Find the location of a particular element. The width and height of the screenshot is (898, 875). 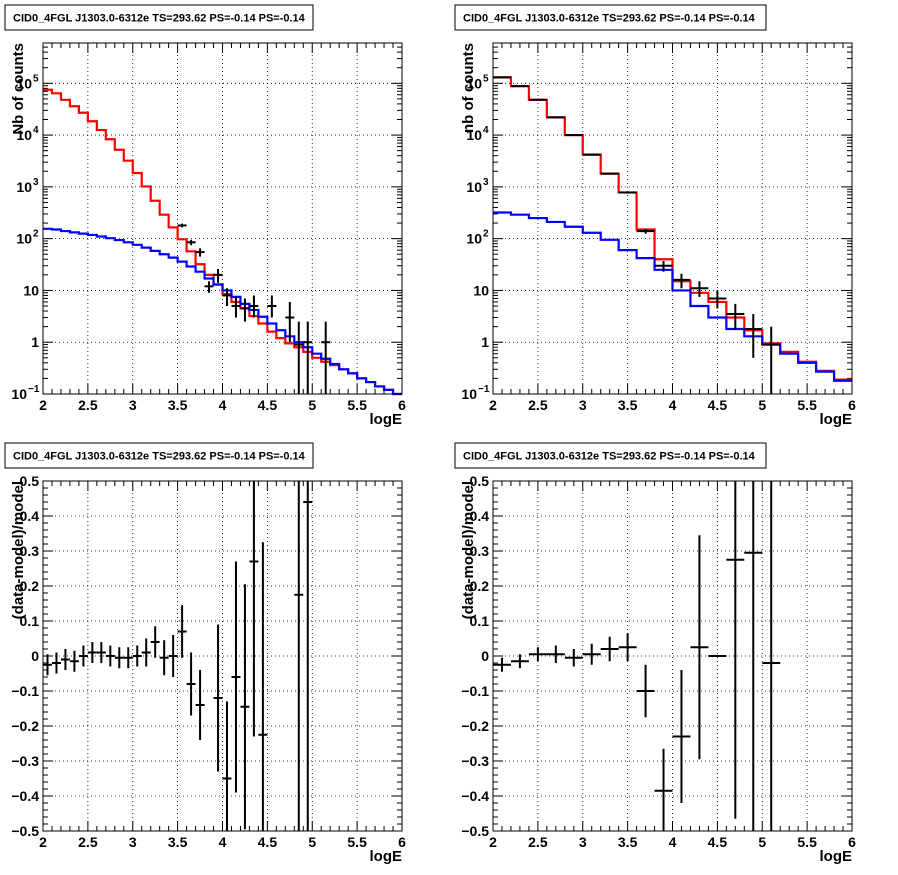

x-tick-label: 3 is located at coordinates (133, 405).